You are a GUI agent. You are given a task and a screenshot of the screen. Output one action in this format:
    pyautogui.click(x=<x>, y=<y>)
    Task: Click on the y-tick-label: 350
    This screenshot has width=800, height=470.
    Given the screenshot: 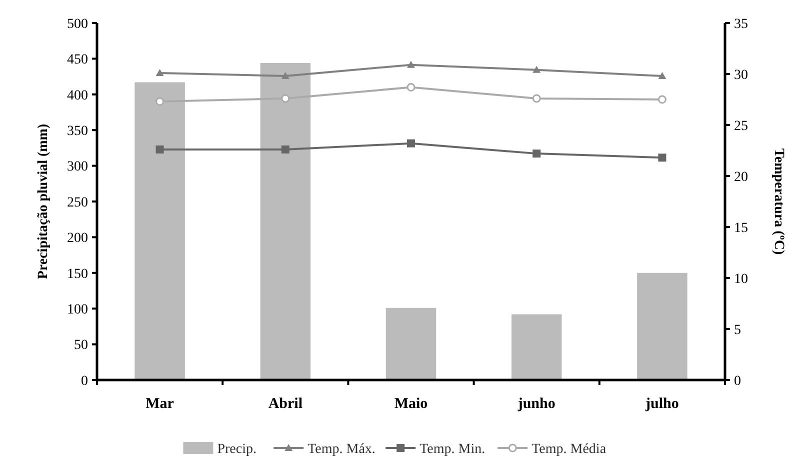 What is the action you would take?
    pyautogui.click(x=77, y=131)
    